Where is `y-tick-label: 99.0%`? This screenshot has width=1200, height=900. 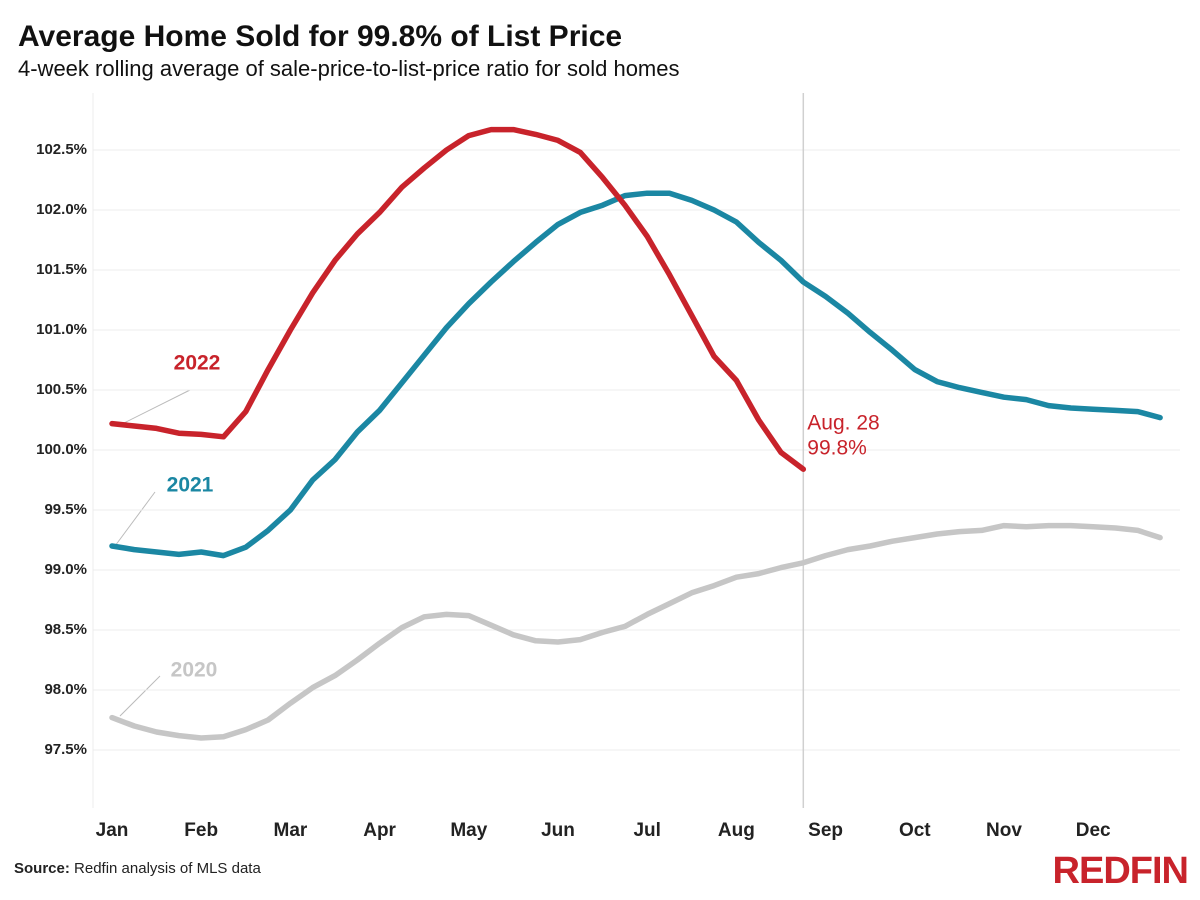
y-tick-label: 99.0% is located at coordinates (65, 569).